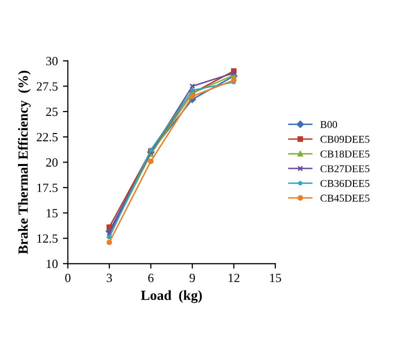 This screenshot has height=338, width=399. What do you see at coordinates (192, 278) in the screenshot?
I see `x-tick-label: 9` at bounding box center [192, 278].